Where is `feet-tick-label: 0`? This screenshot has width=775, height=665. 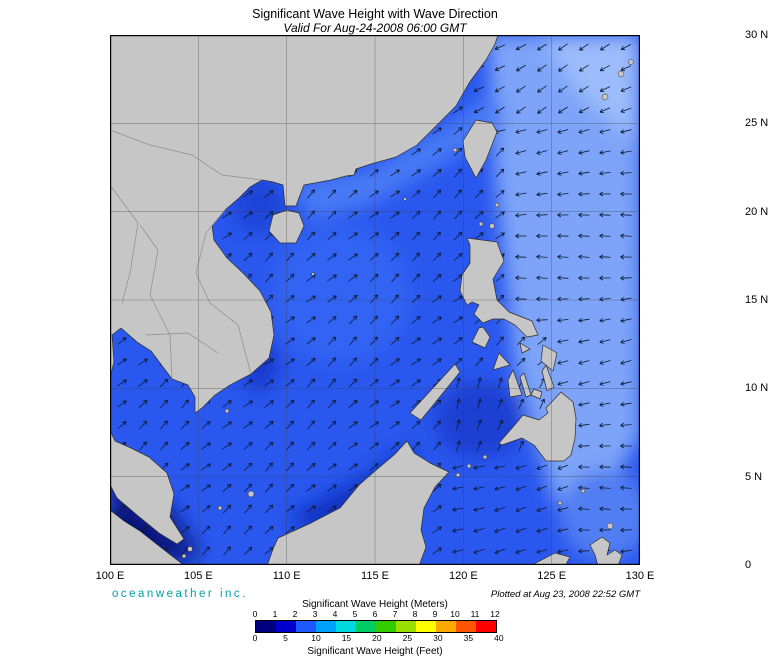 feet-tick-label: 0 is located at coordinates (255, 638).